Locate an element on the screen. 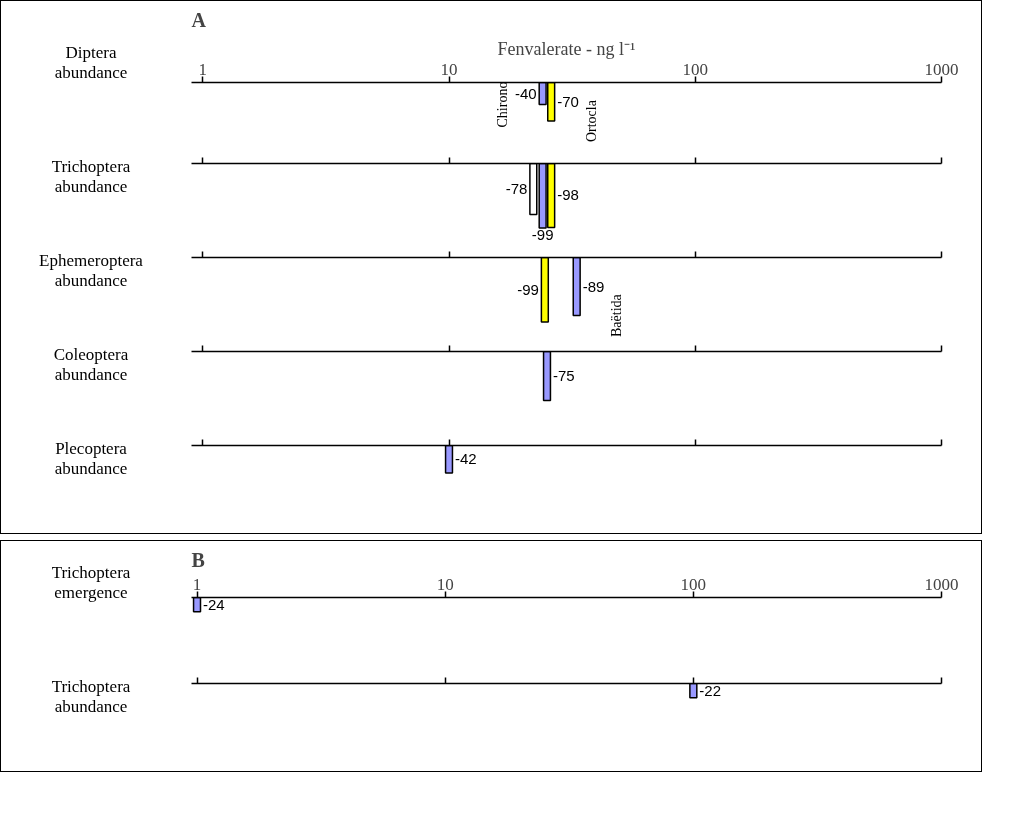 The width and height of the screenshot is (1024, 817). y-axis-title: Plecoptera abundance is located at coordinates (91, 459).